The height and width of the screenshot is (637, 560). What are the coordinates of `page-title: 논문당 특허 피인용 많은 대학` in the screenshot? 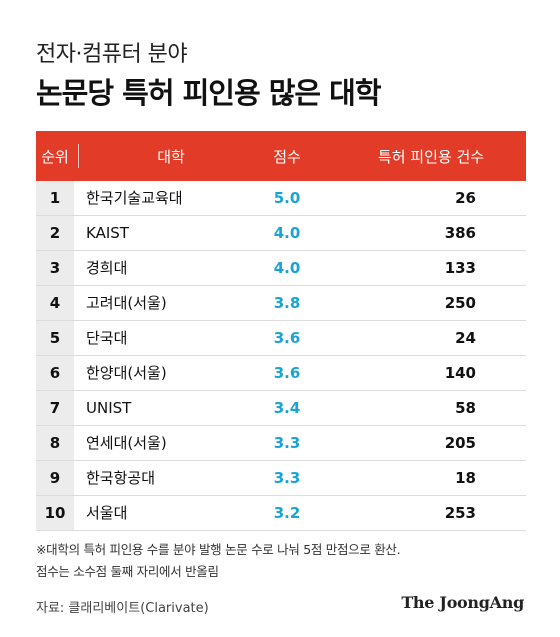 It's located at (209, 93).